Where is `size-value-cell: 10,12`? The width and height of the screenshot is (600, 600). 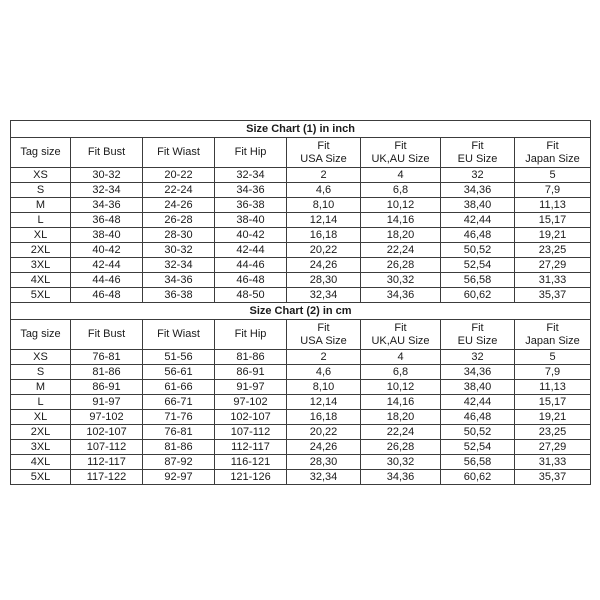
size-value-cell: 10,12 is located at coordinates (400, 387).